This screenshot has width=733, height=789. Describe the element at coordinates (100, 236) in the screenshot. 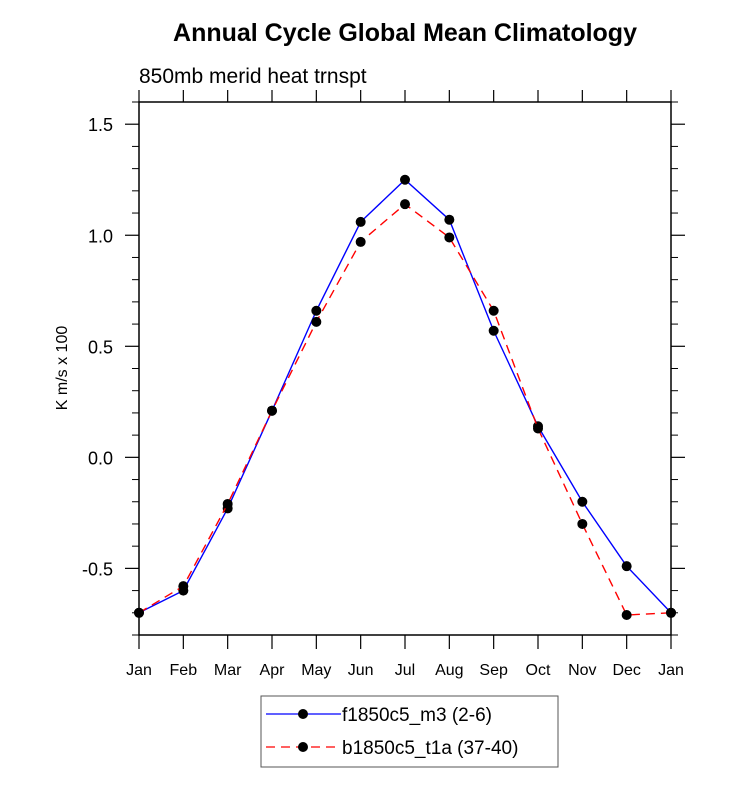

I see `y-tick-label: 1.0` at that location.